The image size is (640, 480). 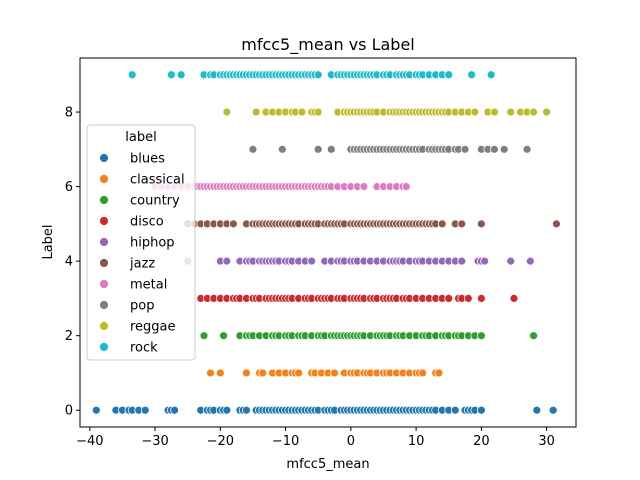 I want to click on legend-marker-blues, so click(x=104, y=158).